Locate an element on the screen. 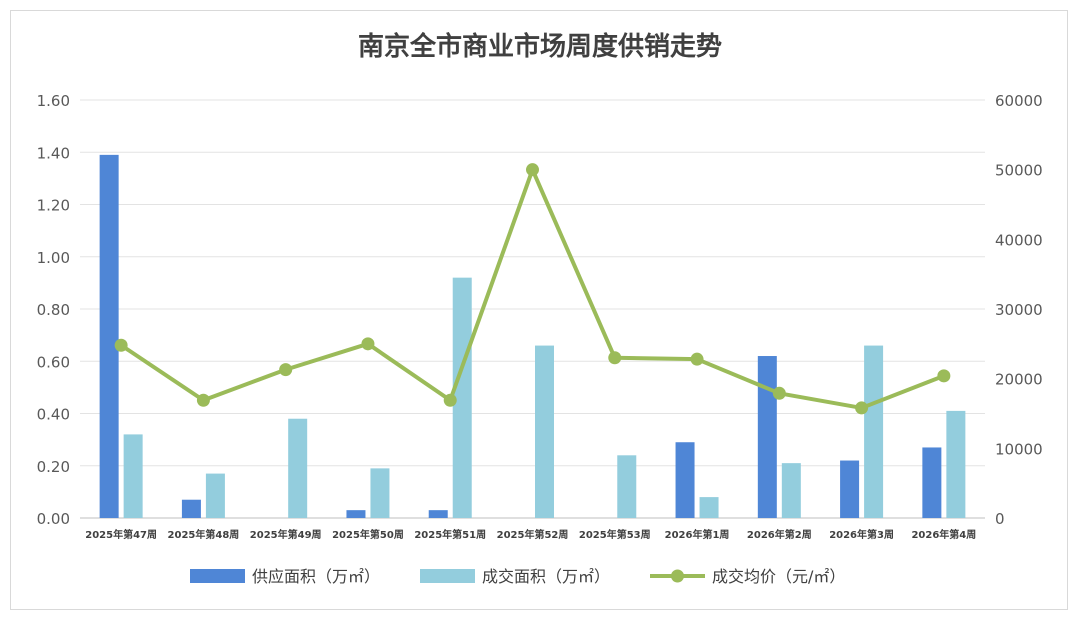 The height and width of the screenshot is (620, 1080). y-left-tick-label: 0.80 is located at coordinates (53, 310).